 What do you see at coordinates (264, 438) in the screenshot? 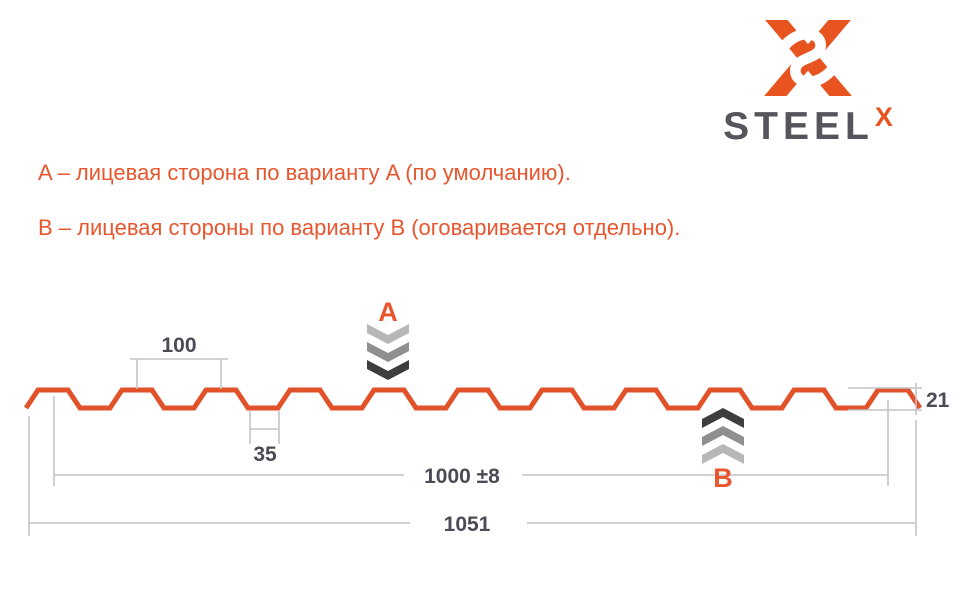
I see `dimension-valley: 35` at bounding box center [264, 438].